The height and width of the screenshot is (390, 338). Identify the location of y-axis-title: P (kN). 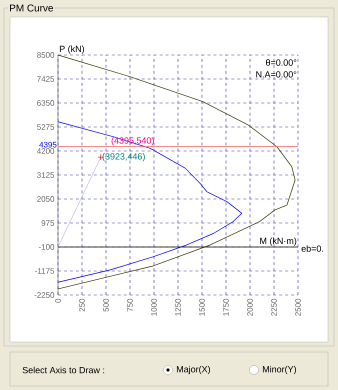
(72, 49).